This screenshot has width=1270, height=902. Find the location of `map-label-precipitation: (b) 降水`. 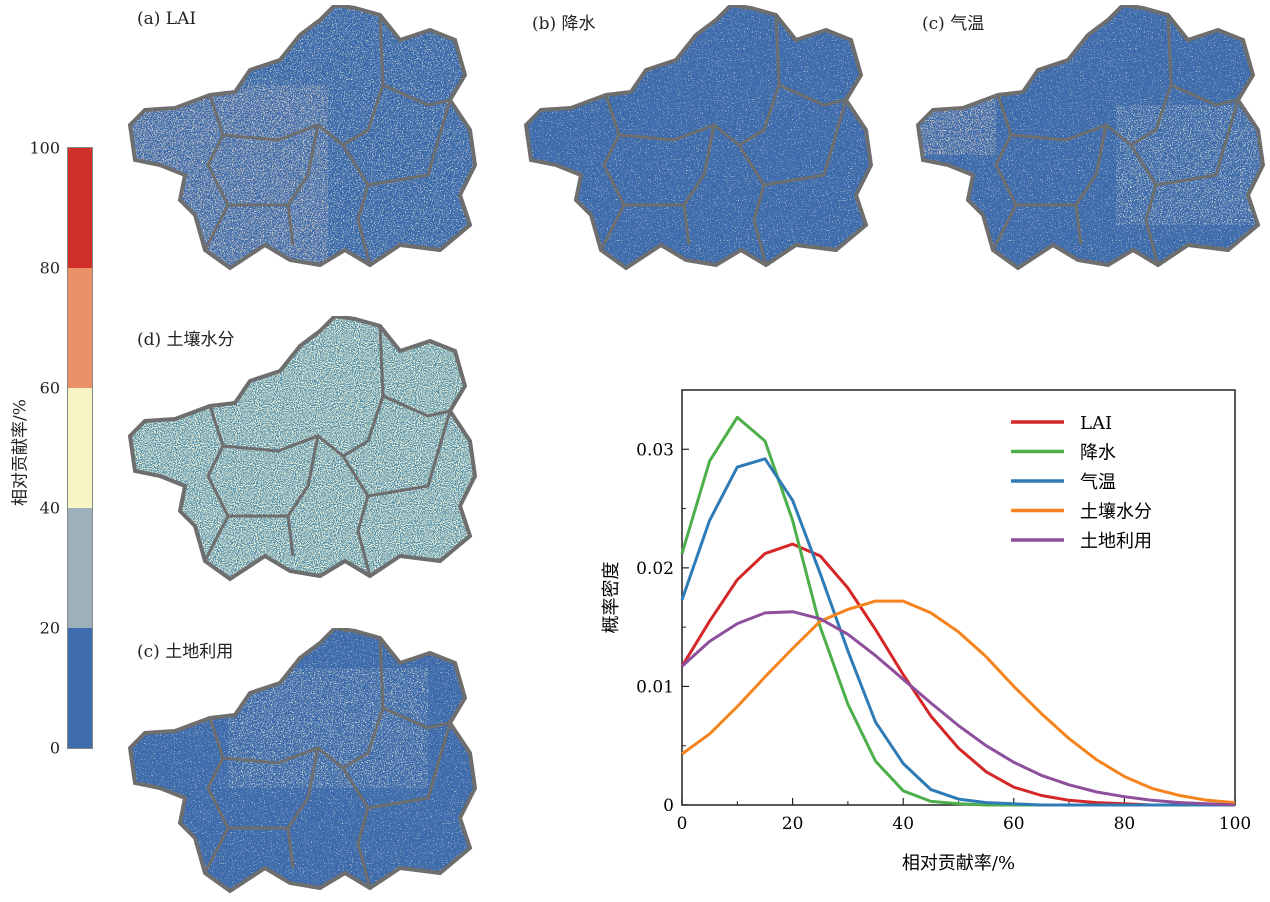

map-label-precipitation: (b) 降水 is located at coordinates (564, 24).